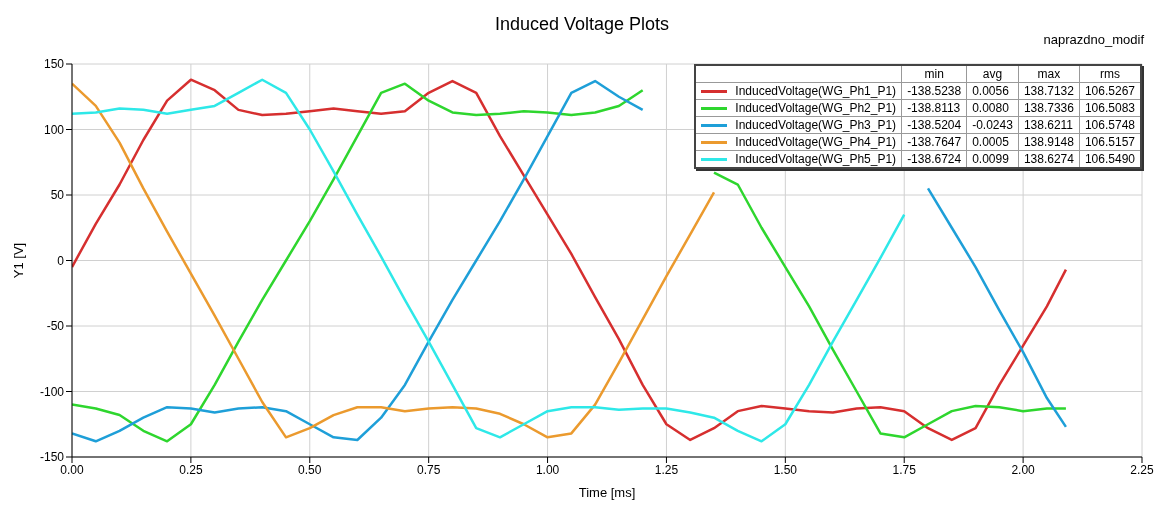 The width and height of the screenshot is (1164, 511). What do you see at coordinates (798, 142) in the screenshot?
I see `legend-label: InducedVoltage(WG_Ph4_P1)` at bounding box center [798, 142].